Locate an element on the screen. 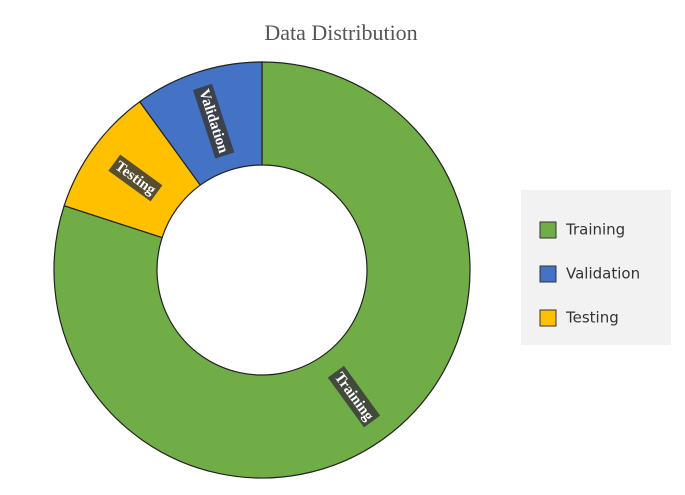  legend-label: Testing is located at coordinates (592, 318).